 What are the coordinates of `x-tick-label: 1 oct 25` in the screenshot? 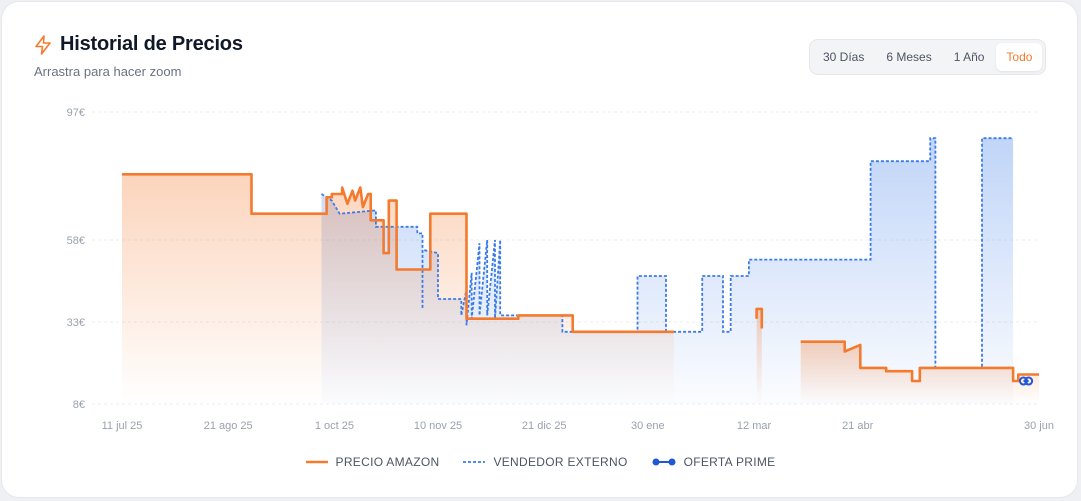 It's located at (334, 426).